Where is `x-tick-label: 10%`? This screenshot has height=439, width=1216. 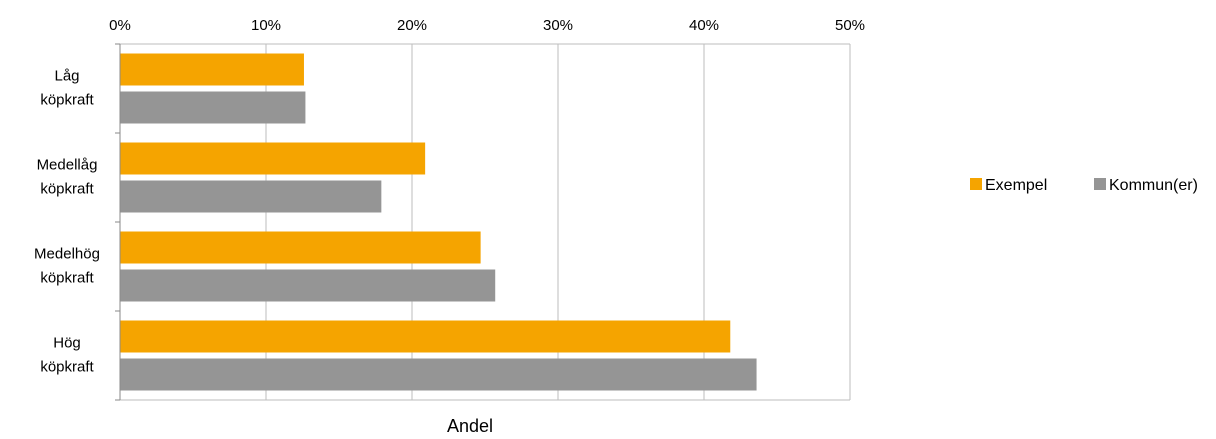
x-tick-label: 10% is located at coordinates (266, 25).